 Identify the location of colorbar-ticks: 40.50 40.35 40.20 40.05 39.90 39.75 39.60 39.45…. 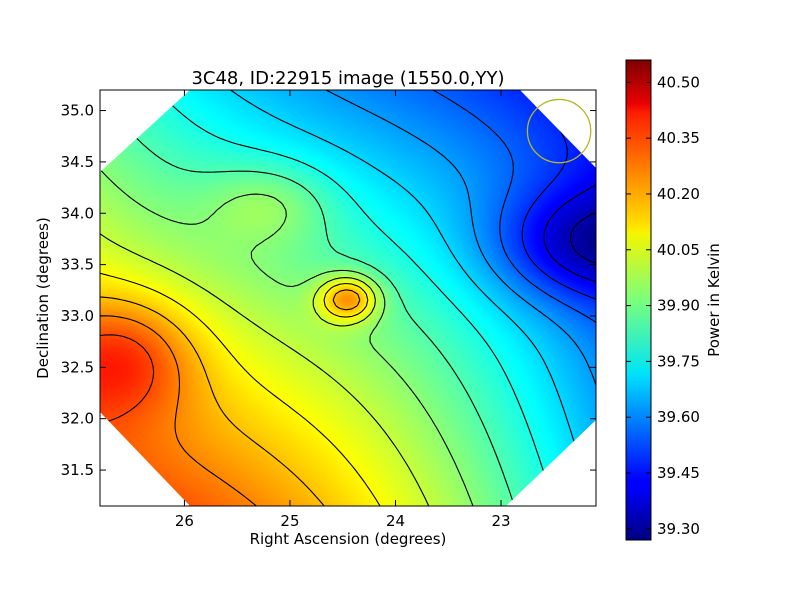
(663, 305).